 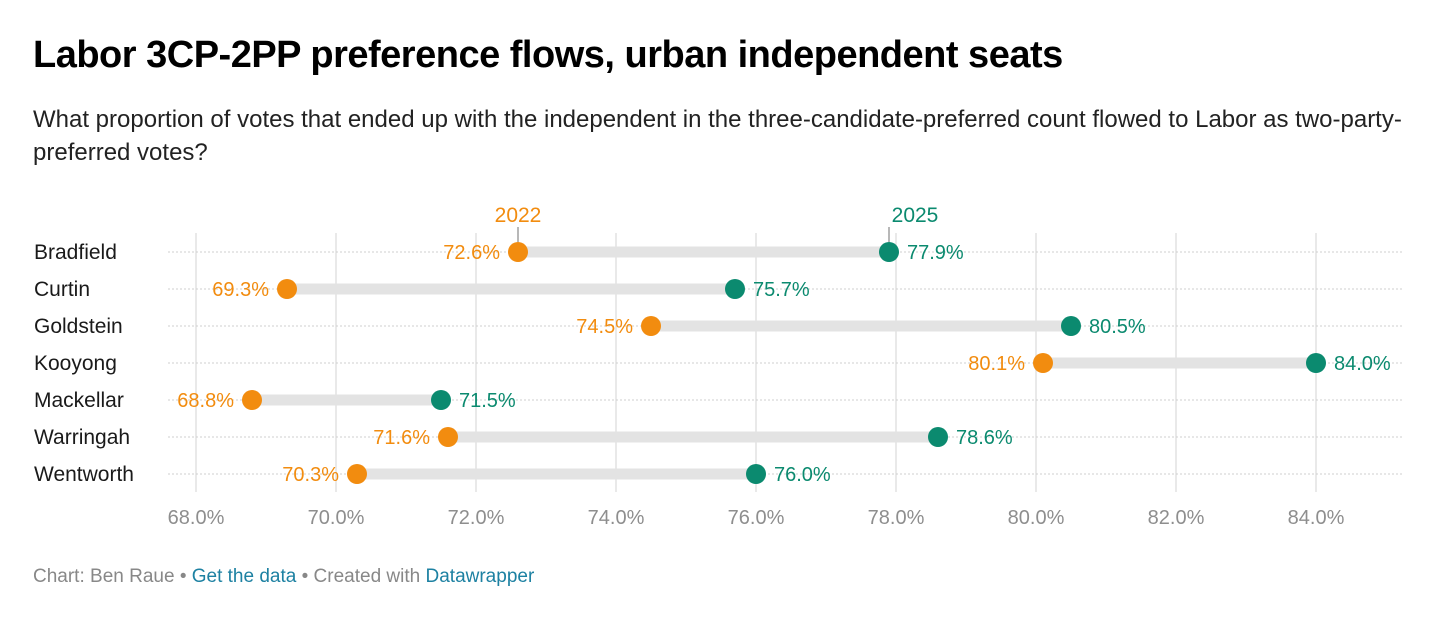 I want to click on value-label-2022: 70.3%, so click(x=310, y=475).